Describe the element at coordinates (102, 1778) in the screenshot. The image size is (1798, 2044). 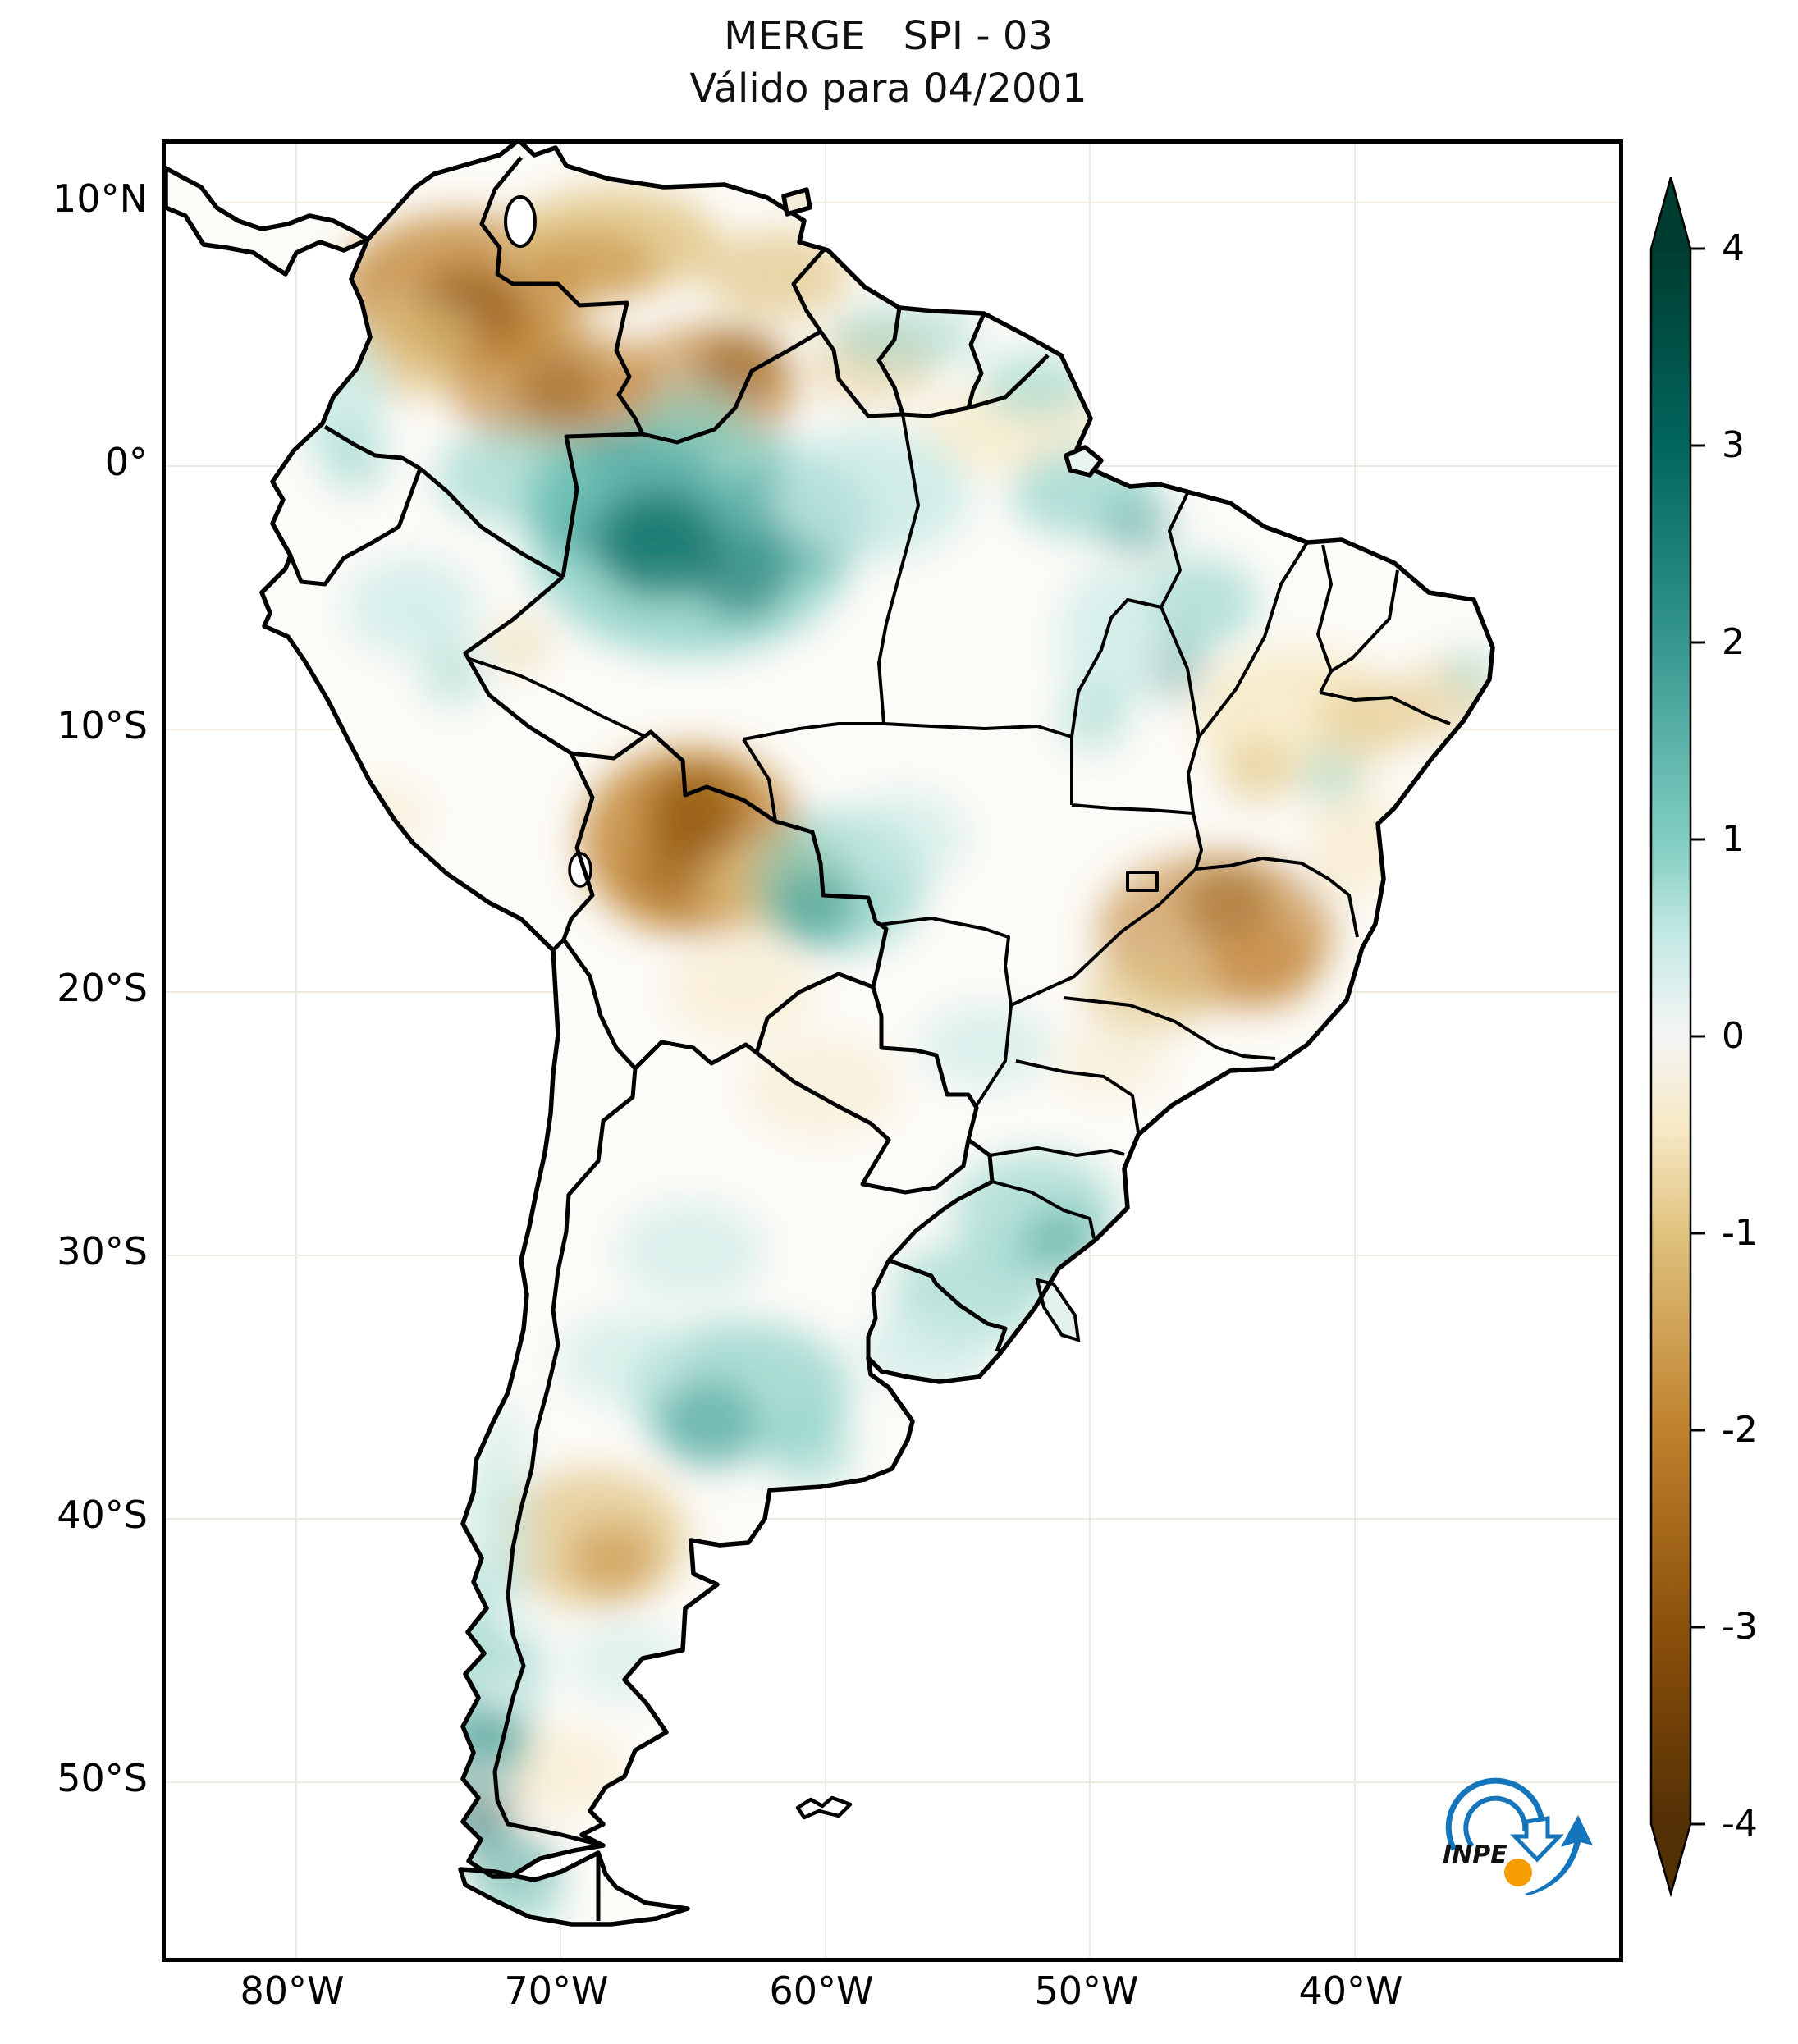
I see `lat-tick-50s: 50°S` at that location.